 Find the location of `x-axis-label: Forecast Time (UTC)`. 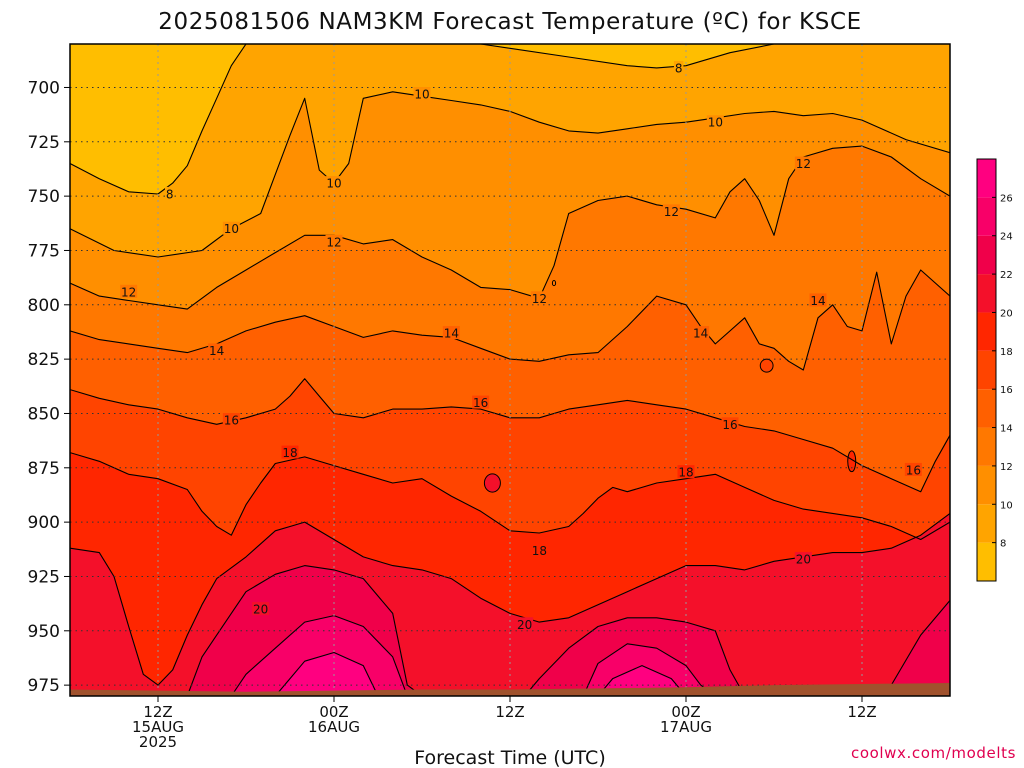

x-axis-label: Forecast Time (UTC) is located at coordinates (509, 757).